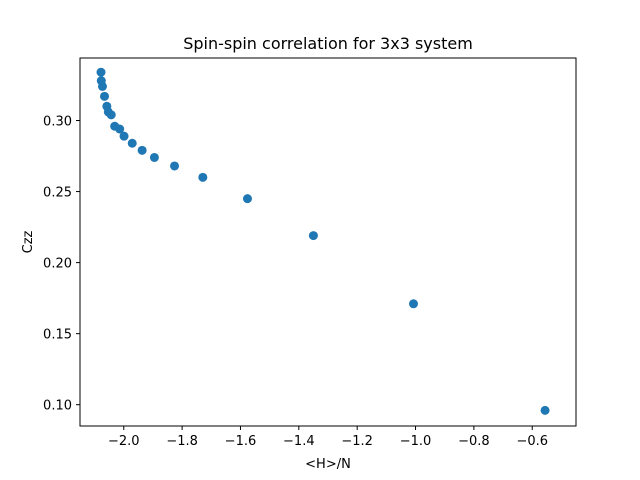 This screenshot has height=480, width=640. Describe the element at coordinates (57, 122) in the screenshot. I see `y-tick-label: 0.30` at that location.